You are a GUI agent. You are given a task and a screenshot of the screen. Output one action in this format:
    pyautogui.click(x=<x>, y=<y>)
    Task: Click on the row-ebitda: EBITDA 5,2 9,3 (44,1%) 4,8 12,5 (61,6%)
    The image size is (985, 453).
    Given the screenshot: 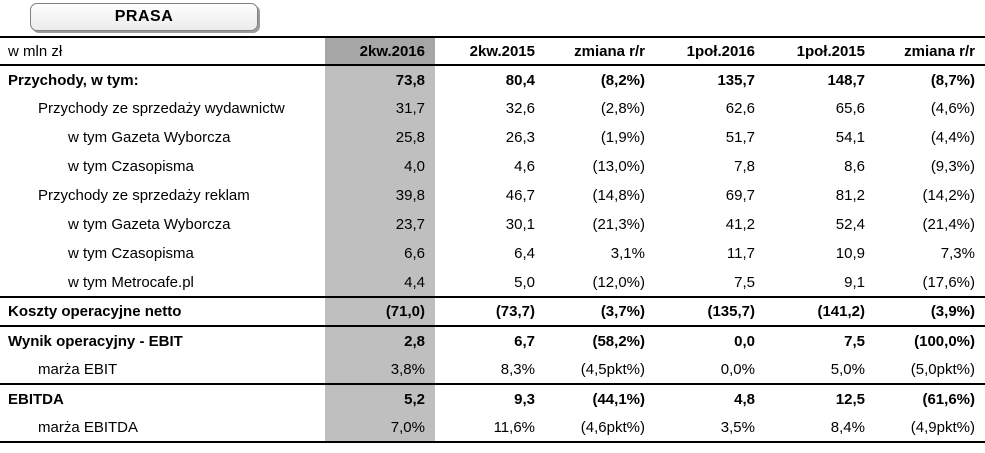 What is the action you would take?
    pyautogui.click(x=492, y=398)
    